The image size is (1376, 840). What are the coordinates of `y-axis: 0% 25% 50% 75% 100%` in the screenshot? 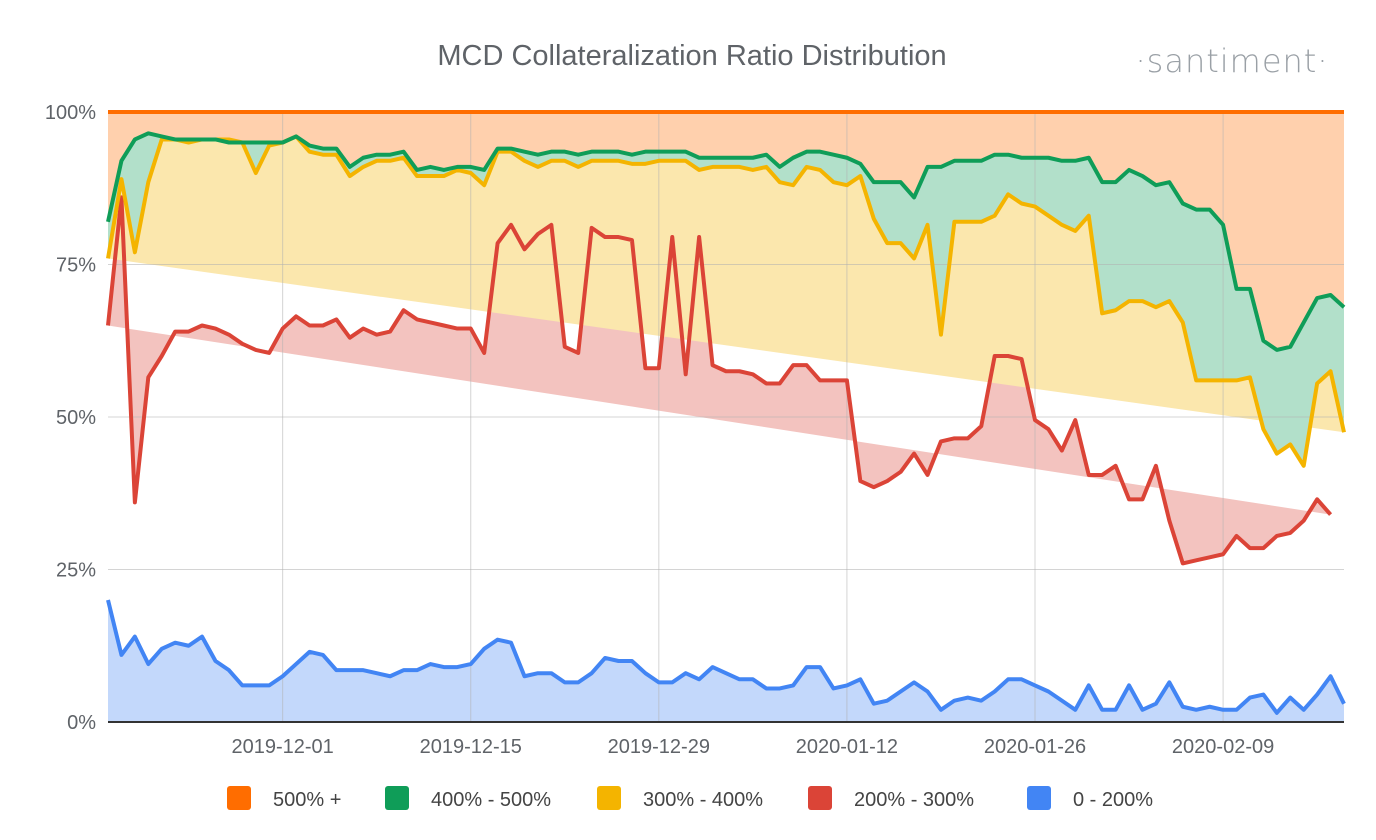 It's located at (70, 418).